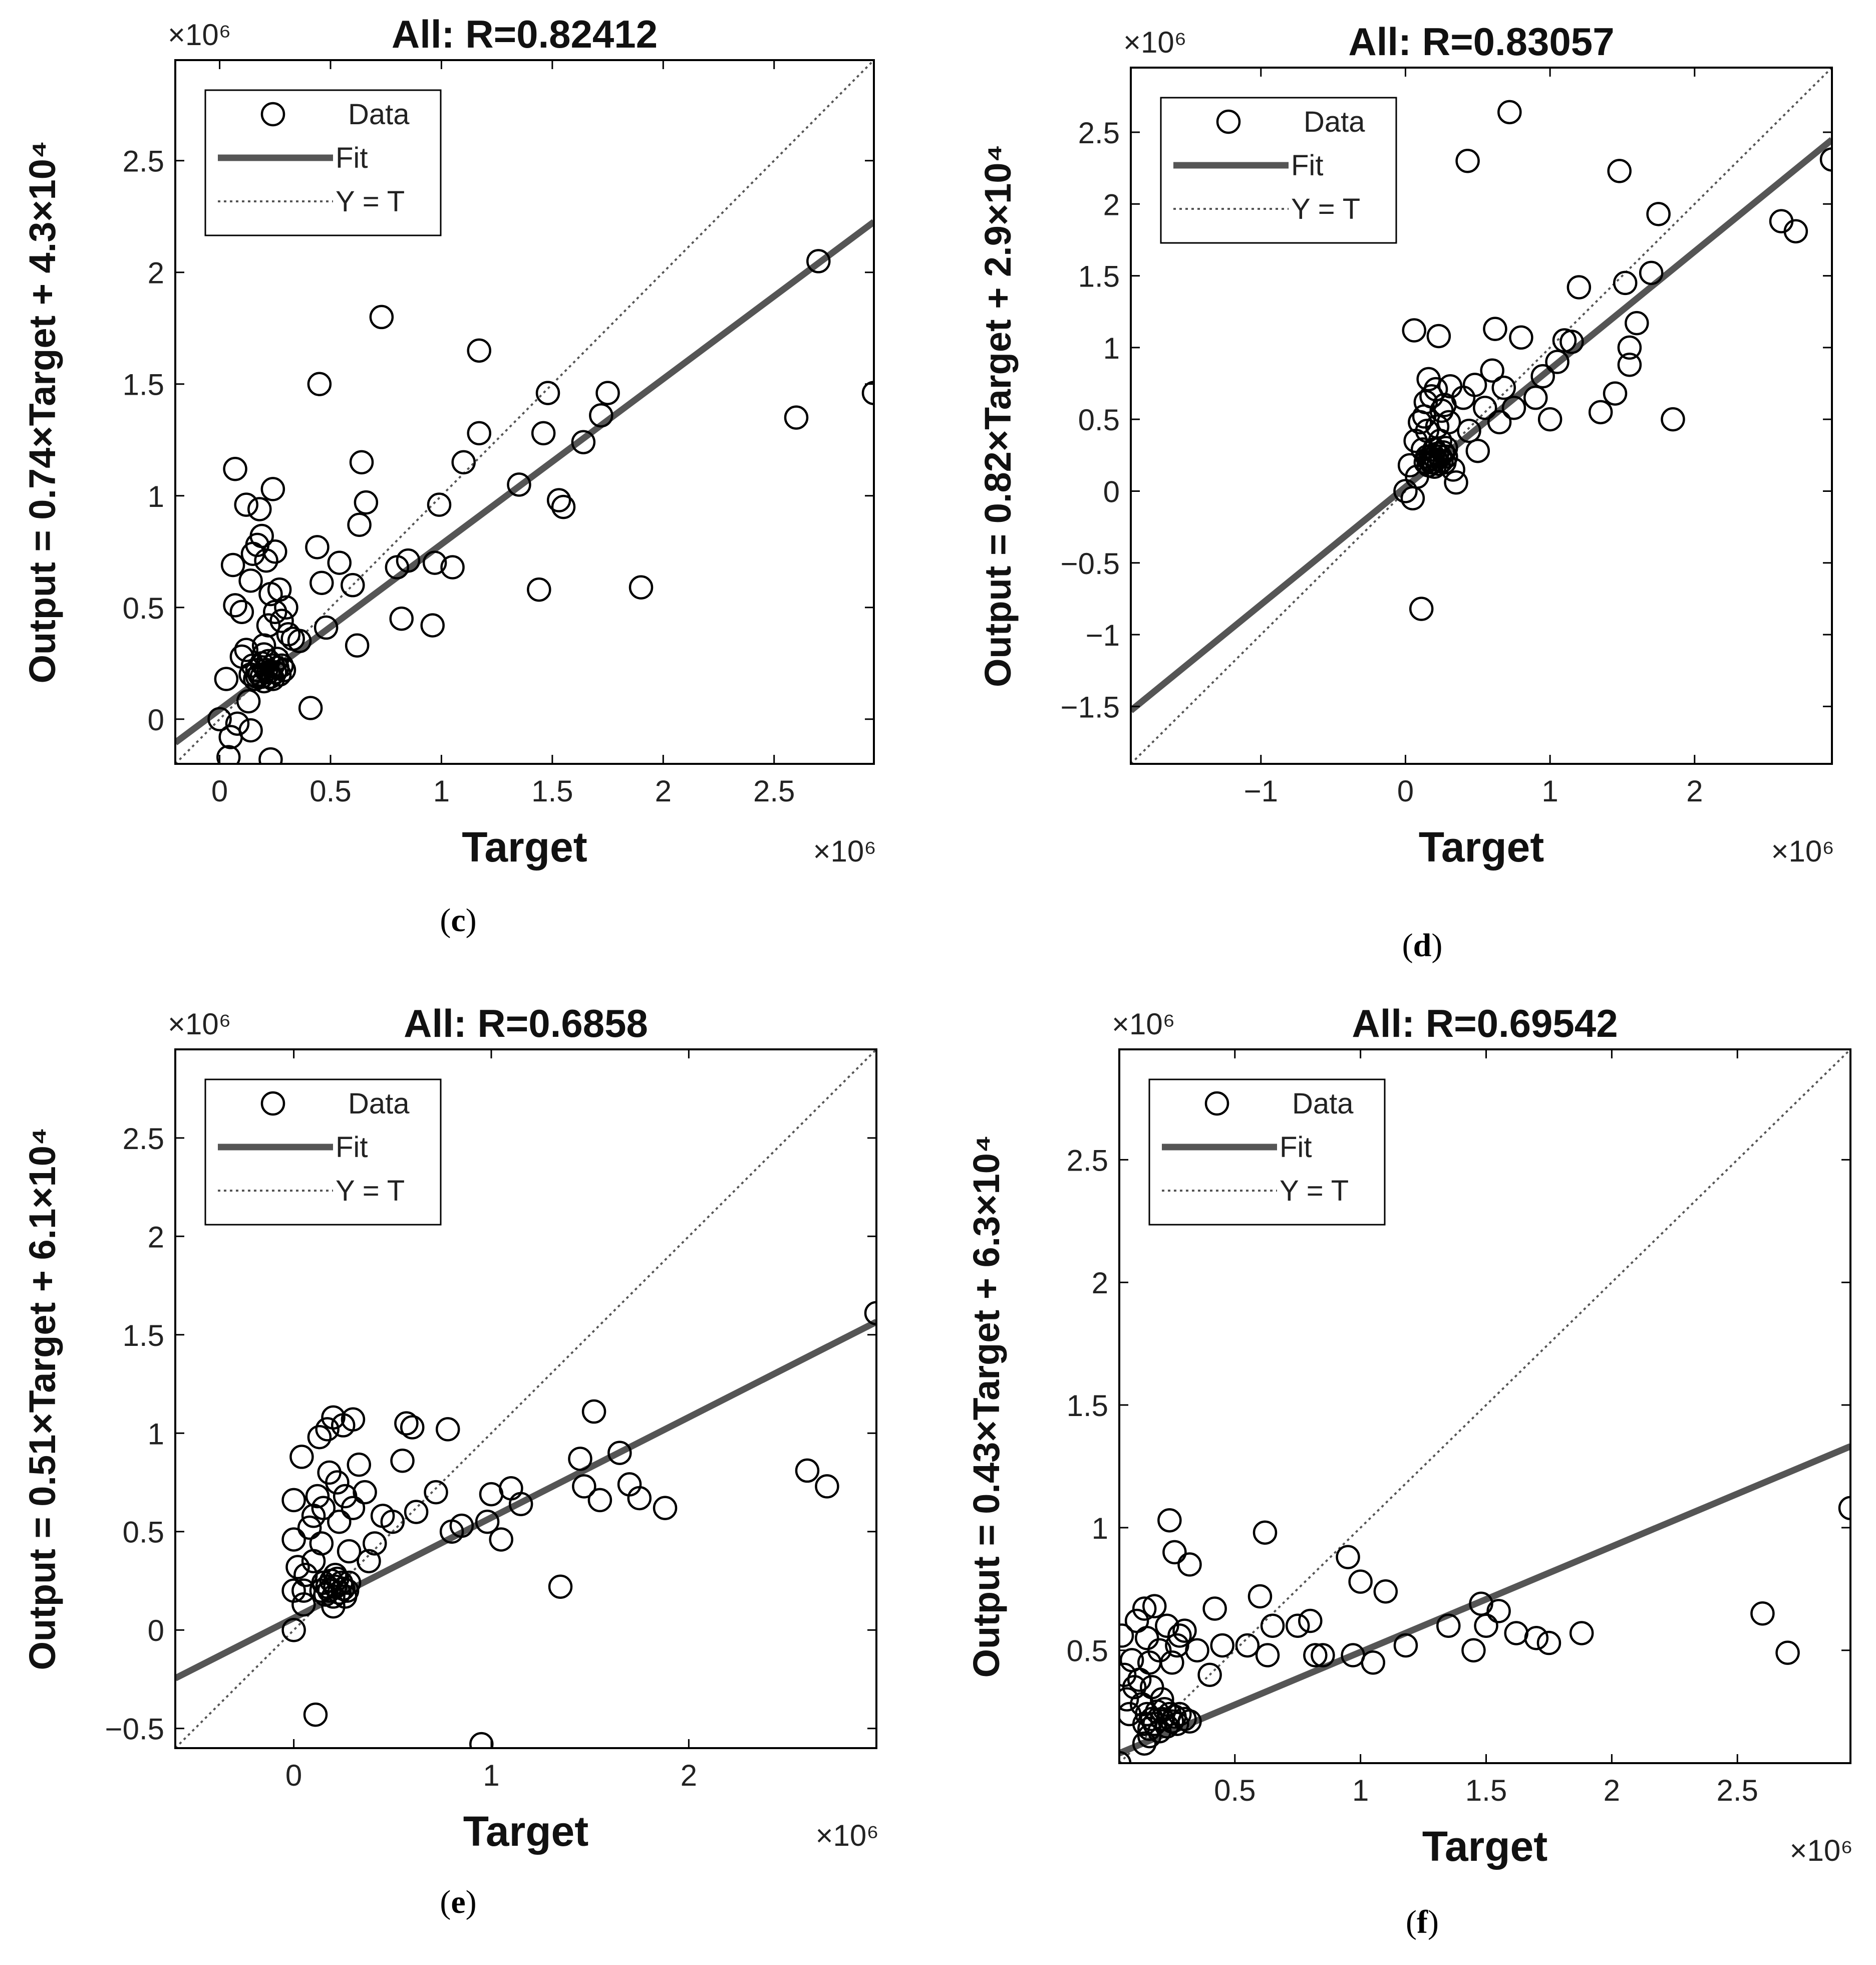 This screenshot has width=1876, height=1965. What do you see at coordinates (986, 1406) in the screenshot?
I see `y-axis-label: Output = 0.43×Target + 6.3×10⁴` at bounding box center [986, 1406].